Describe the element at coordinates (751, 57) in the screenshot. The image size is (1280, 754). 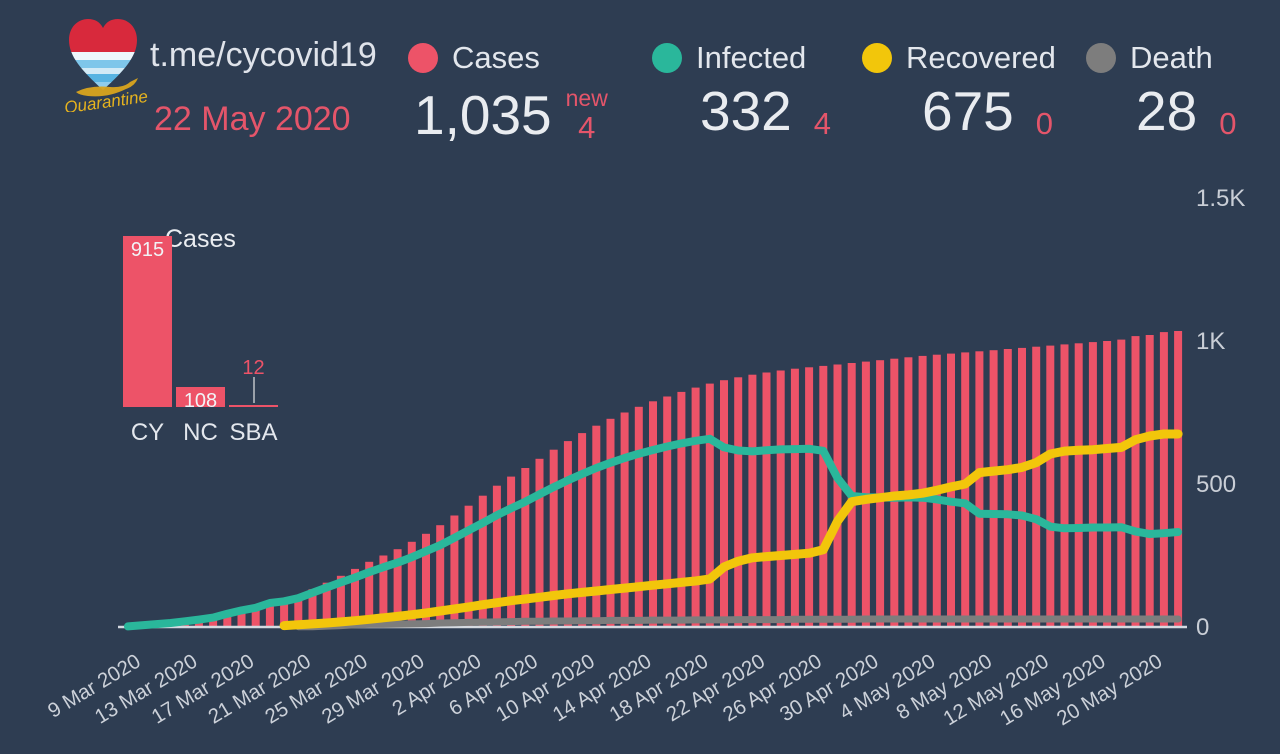
I see `infected-label: Infected` at that location.